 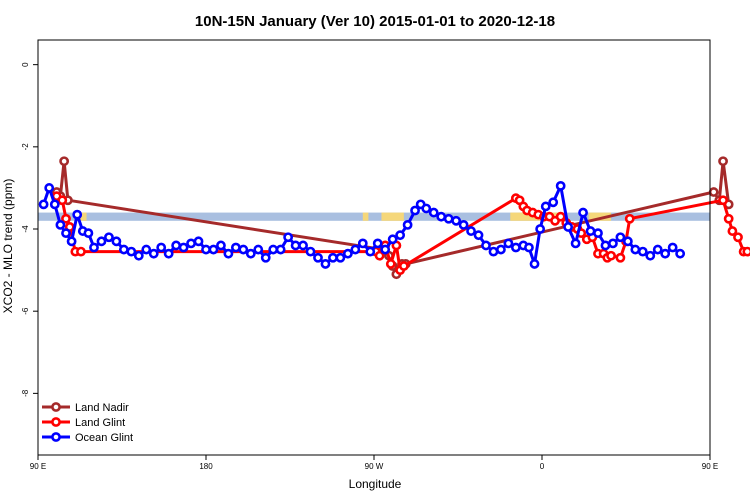 What do you see at coordinates (102, 408) in the screenshot?
I see `legend-label: Land Nadir` at bounding box center [102, 408].